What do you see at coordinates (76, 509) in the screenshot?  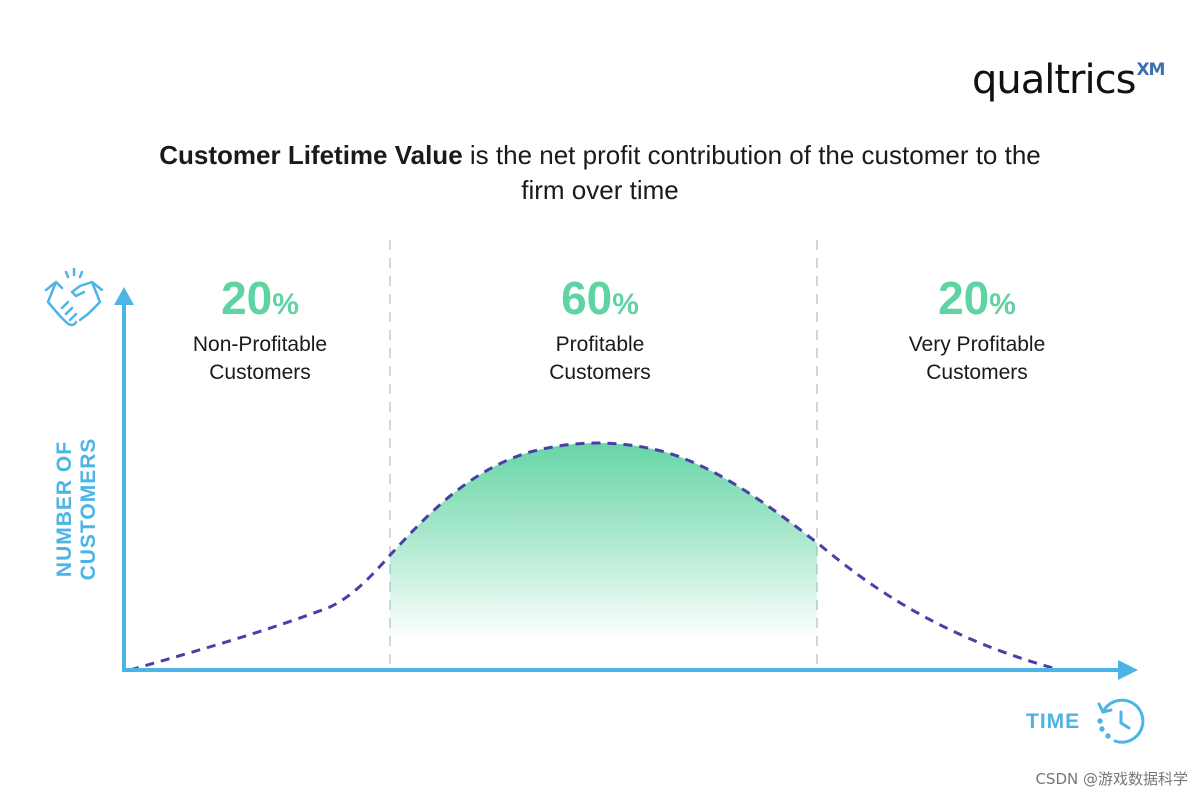 I see `y-axis-label: NUMBER OF CUSTOMERS` at bounding box center [76, 509].